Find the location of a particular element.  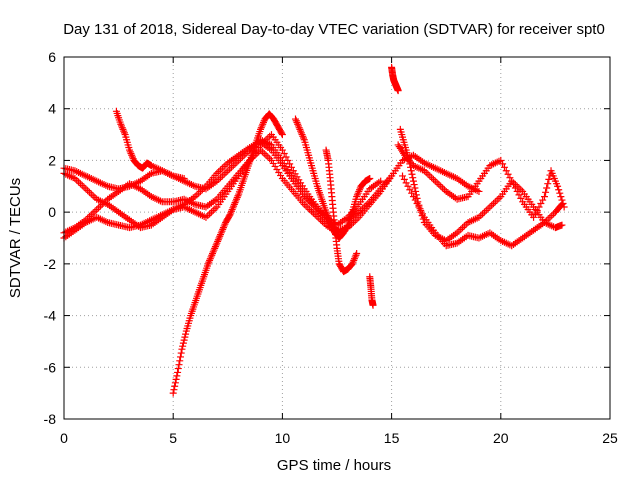

y-tick-label: 0 is located at coordinates (52, 212).